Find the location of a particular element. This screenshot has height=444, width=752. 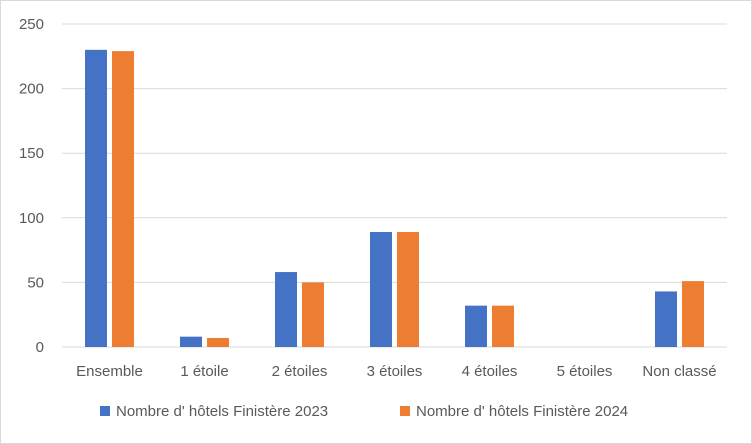

legend-label: Nombre d' hôtels Finistère 2023 is located at coordinates (222, 411).